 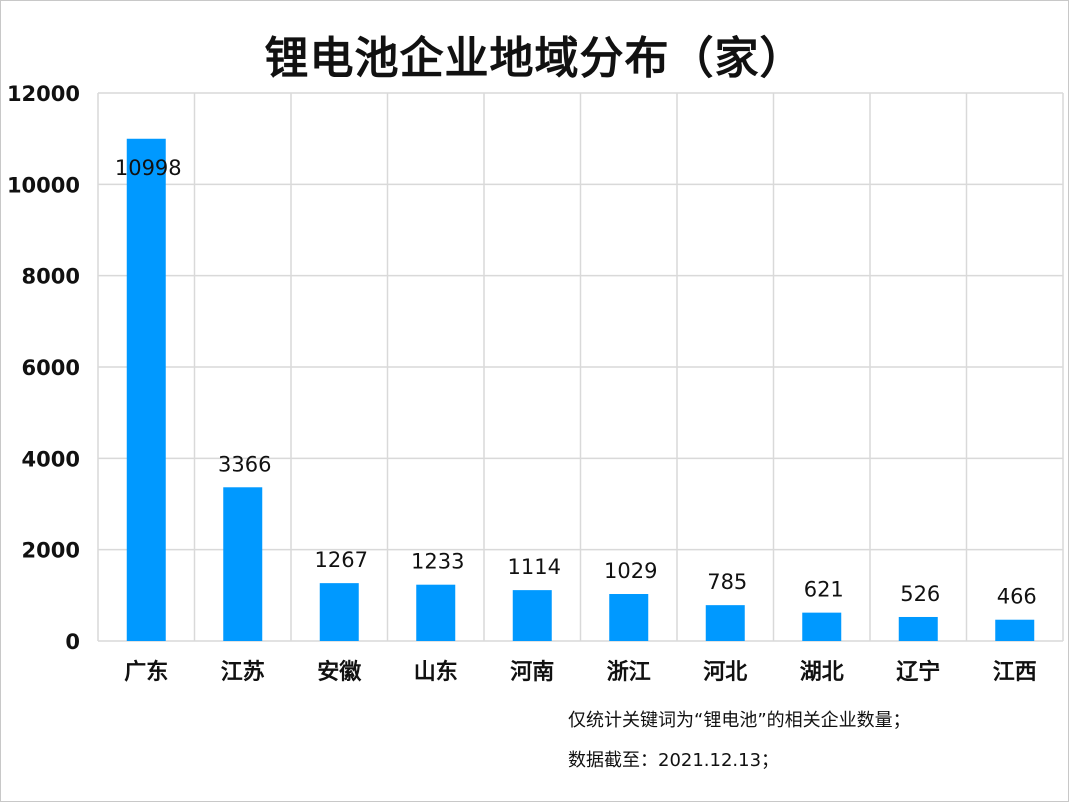 What do you see at coordinates (630, 571) in the screenshot?
I see `data-label: 1029` at bounding box center [630, 571].